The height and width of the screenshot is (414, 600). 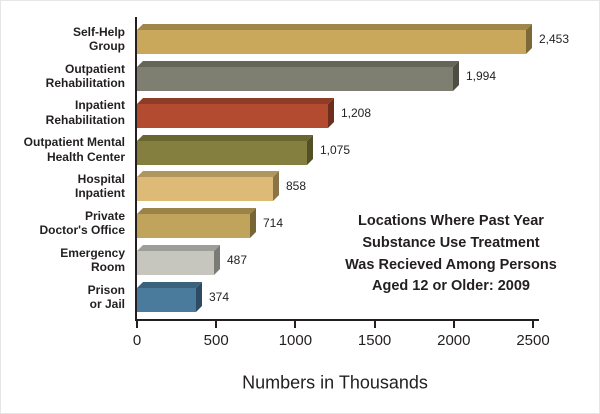 I want to click on bar-row: 2,453, so click(x=353, y=38).